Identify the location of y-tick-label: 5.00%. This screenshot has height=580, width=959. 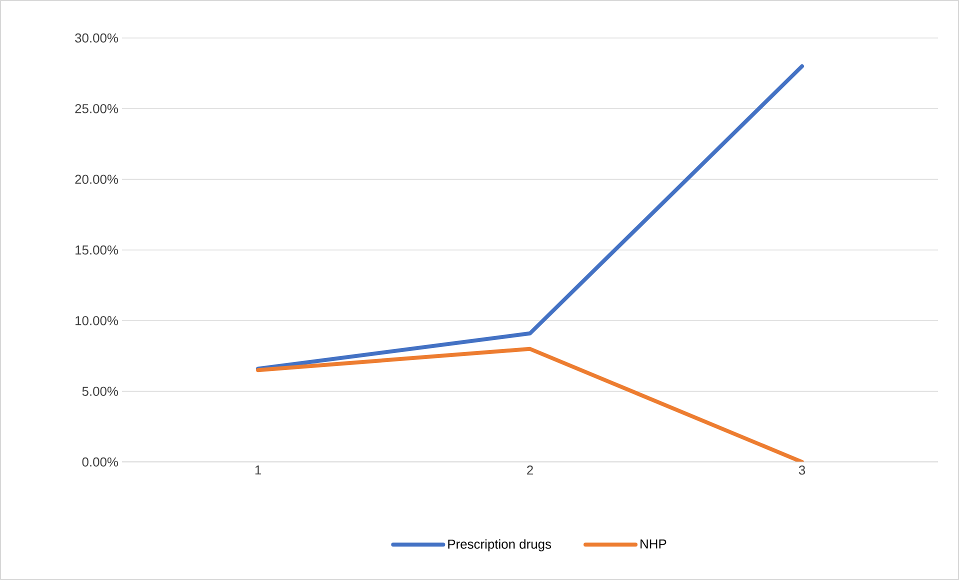
(100, 391).